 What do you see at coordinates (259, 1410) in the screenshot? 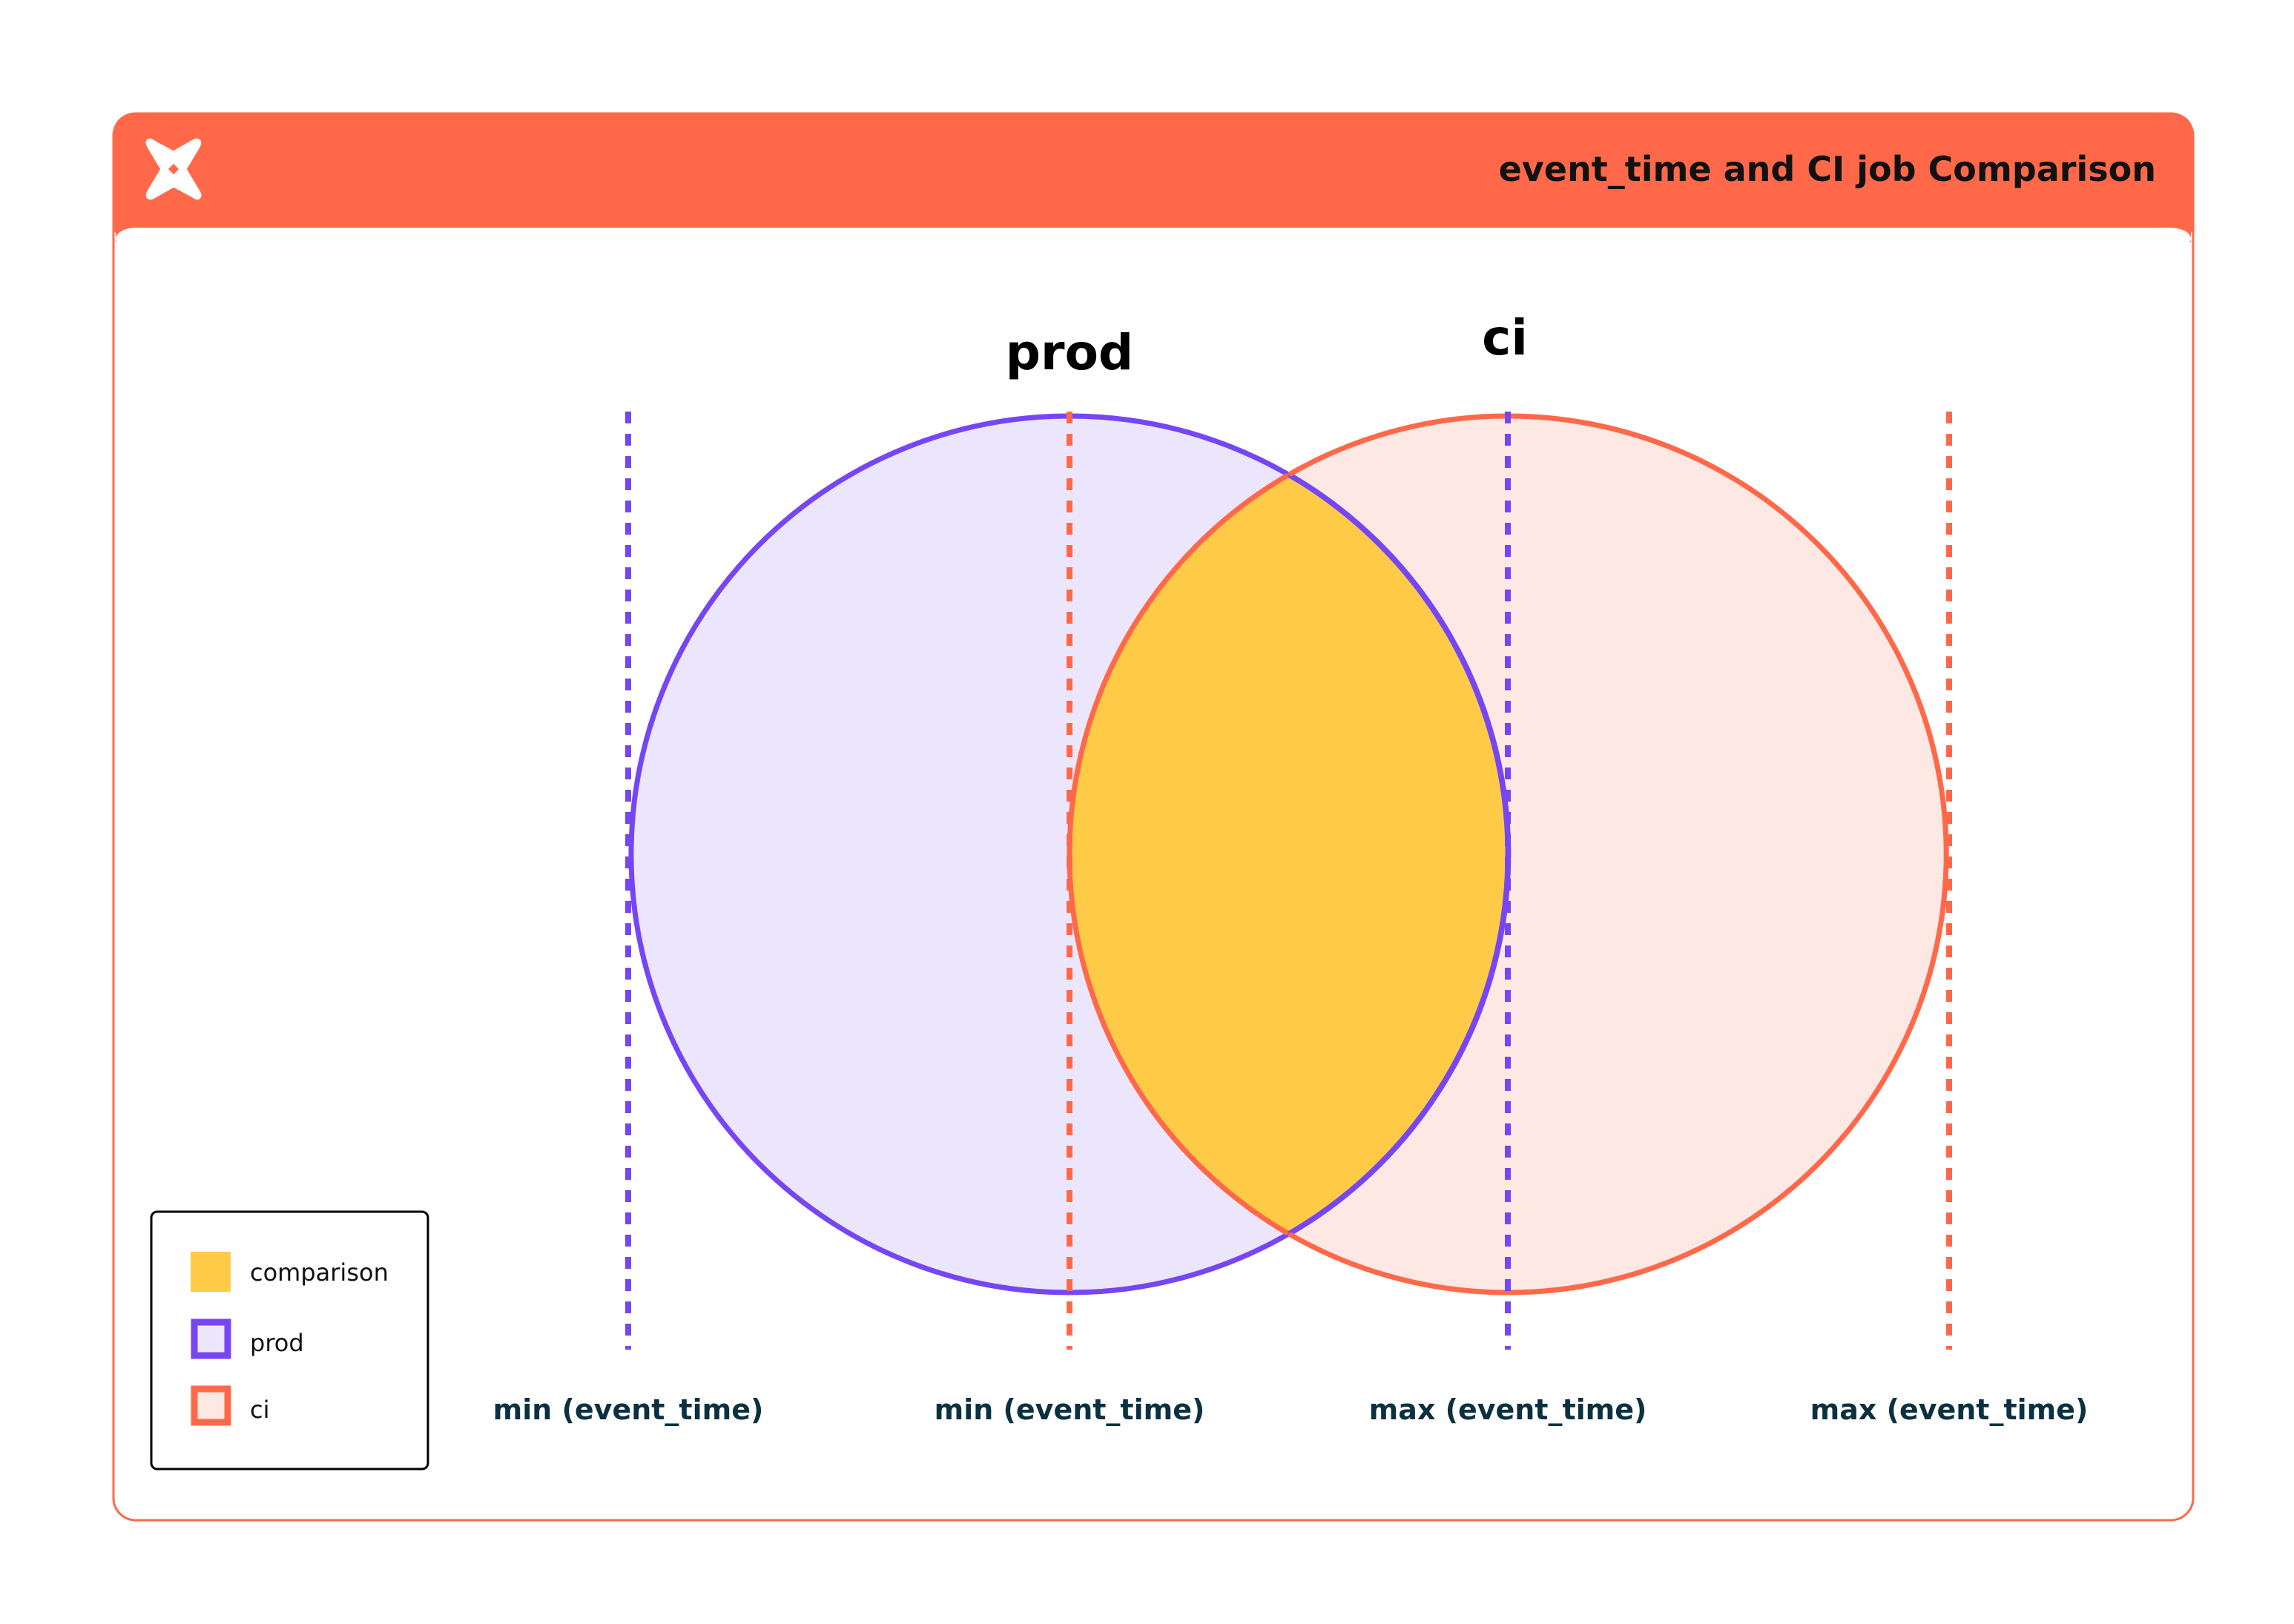
I see `legend-label: ci` at bounding box center [259, 1410].